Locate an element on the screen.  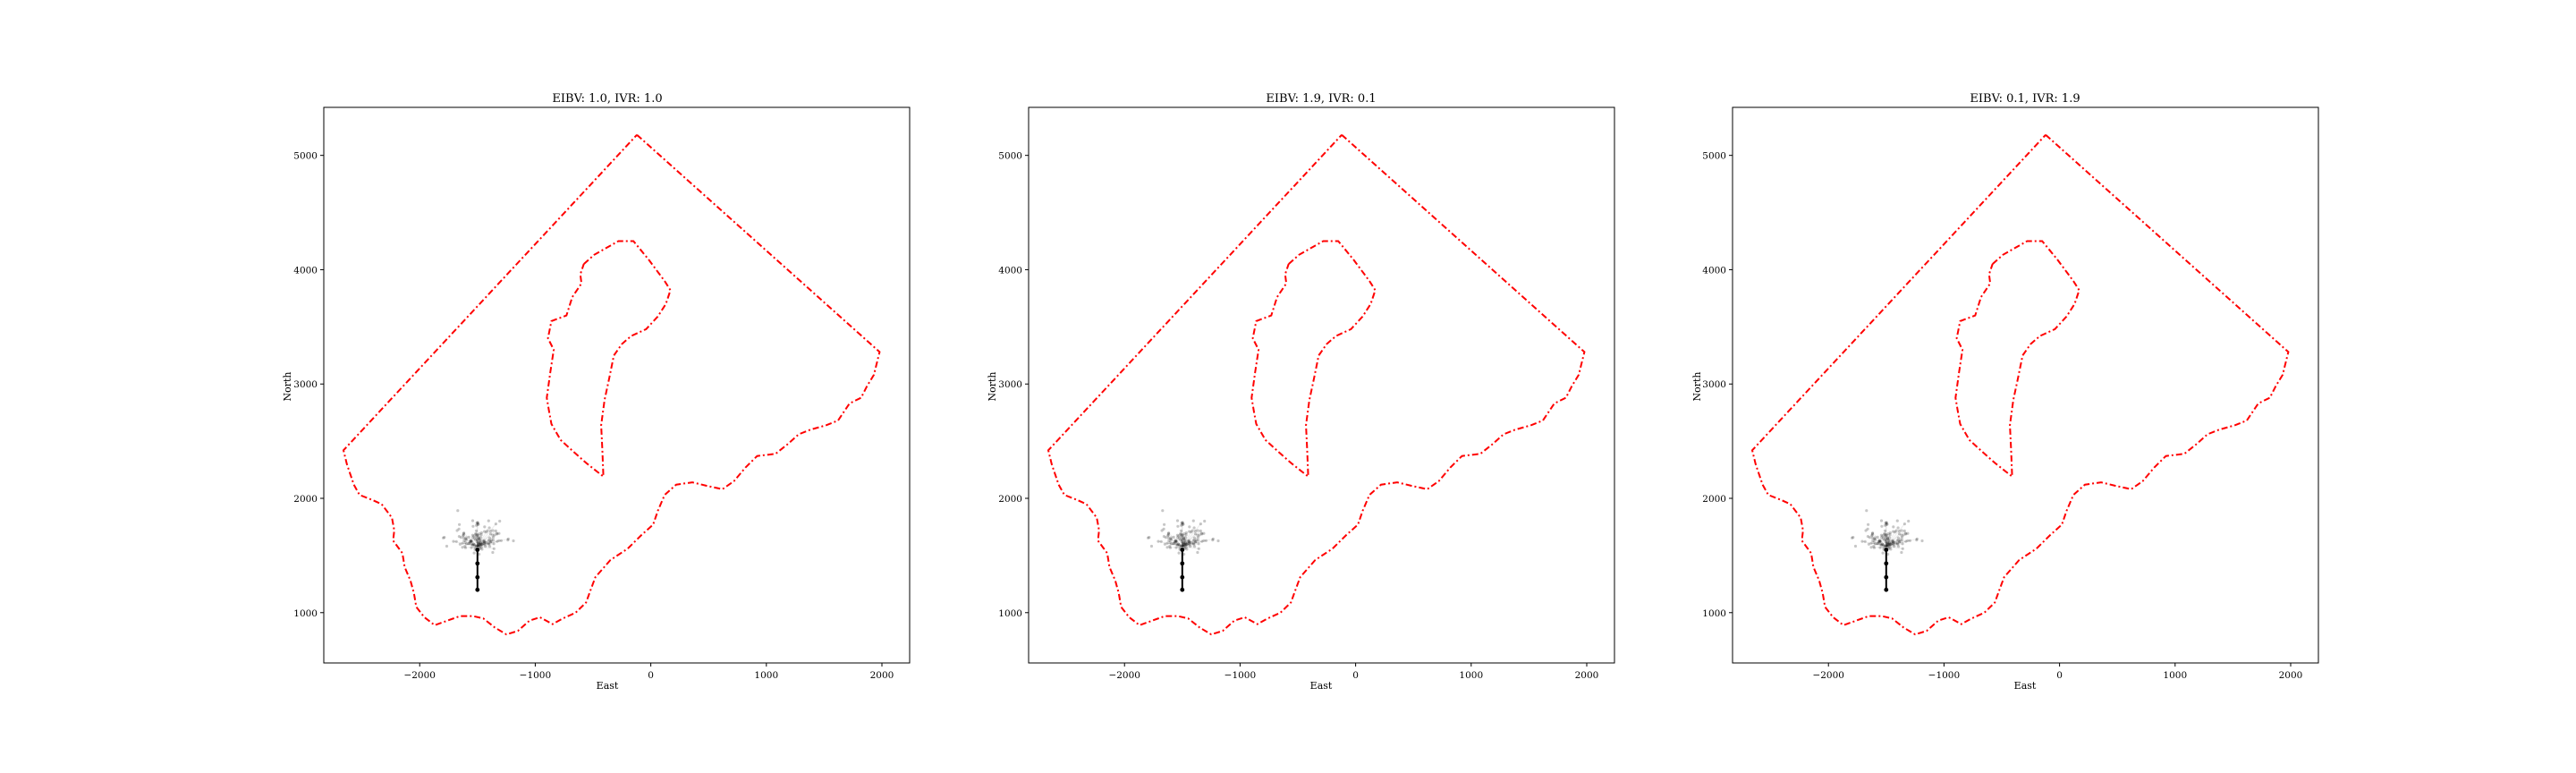
subplot-1-inner-boundary is located at coordinates (609, 359).